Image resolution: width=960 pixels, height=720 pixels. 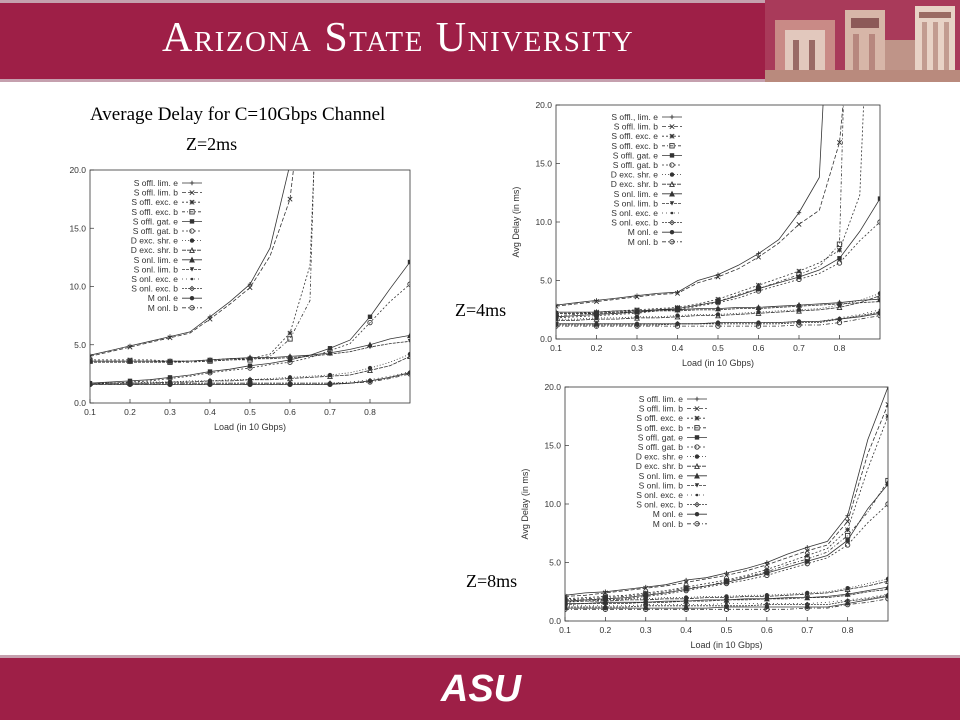 What do you see at coordinates (634, 213) in the screenshot?
I see `legend-label: S onl. exc. e` at bounding box center [634, 213].